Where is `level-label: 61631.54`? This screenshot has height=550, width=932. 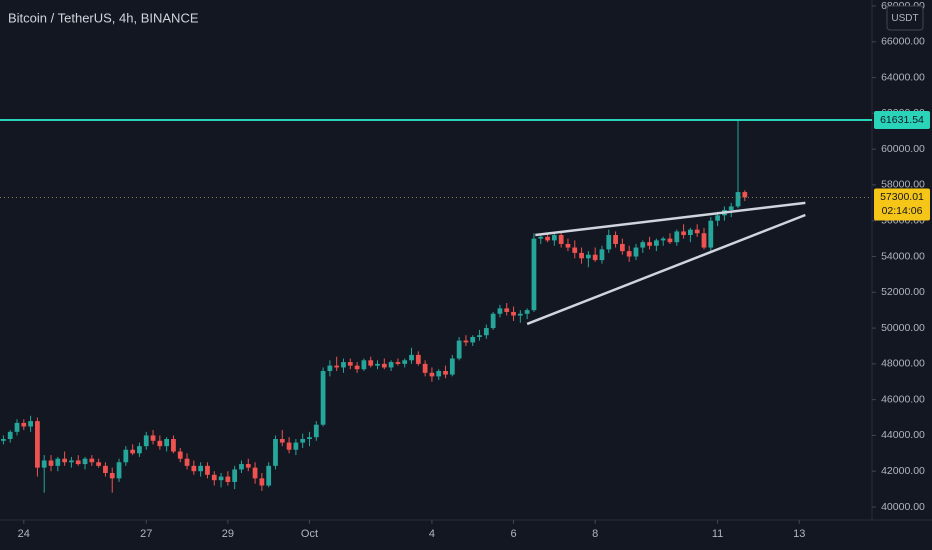
level-label: 61631.54 is located at coordinates (902, 120).